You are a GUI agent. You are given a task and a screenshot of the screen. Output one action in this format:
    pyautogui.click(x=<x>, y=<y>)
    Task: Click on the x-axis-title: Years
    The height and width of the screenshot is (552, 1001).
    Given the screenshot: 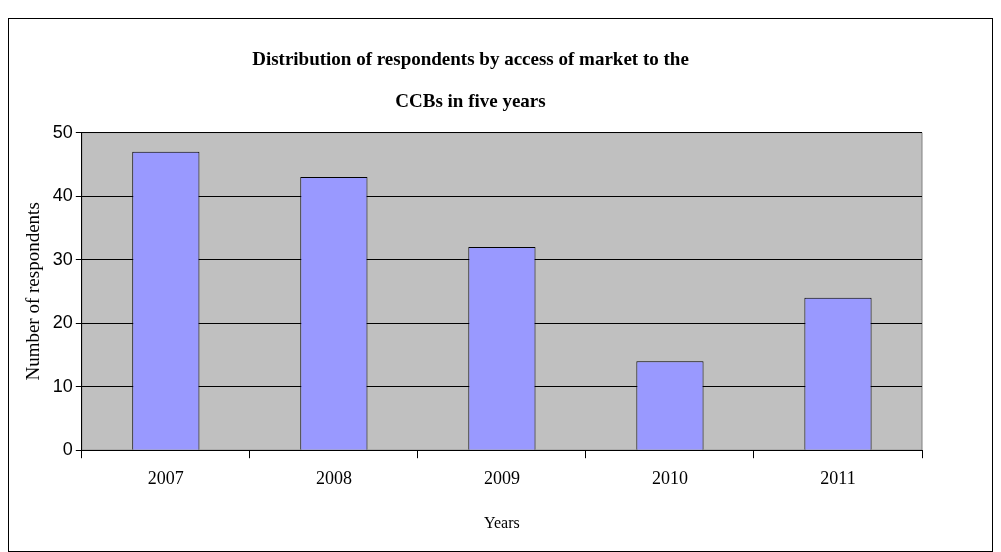 What is the action you would take?
    pyautogui.click(x=502, y=522)
    